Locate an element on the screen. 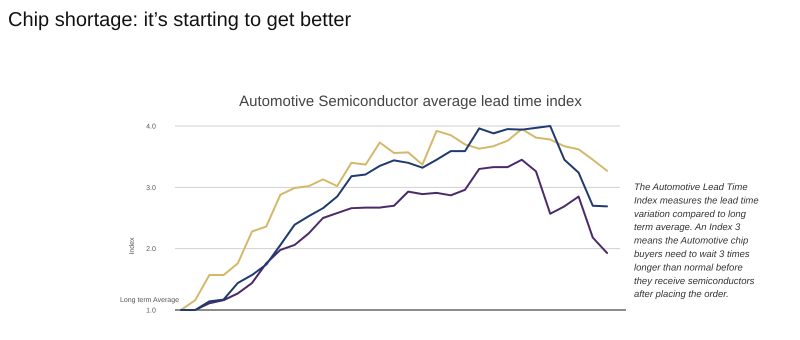 This screenshot has height=340, width=800. chart-title: Chip shortage: it’s starting to get better is located at coordinates (180, 20).